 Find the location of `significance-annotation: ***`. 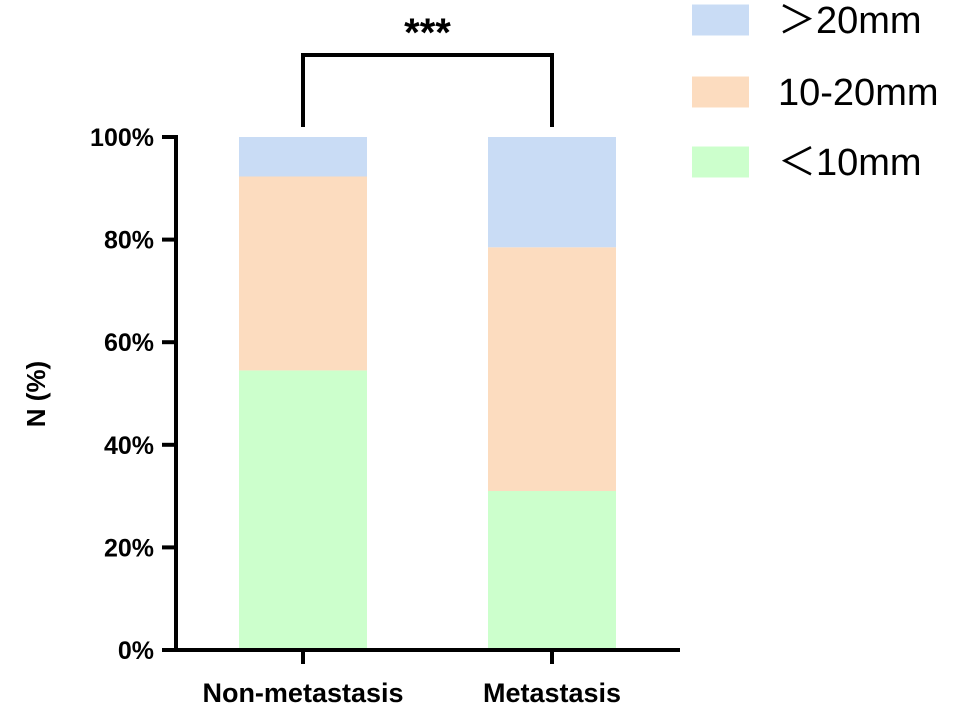

significance-annotation: *** is located at coordinates (427, 69).